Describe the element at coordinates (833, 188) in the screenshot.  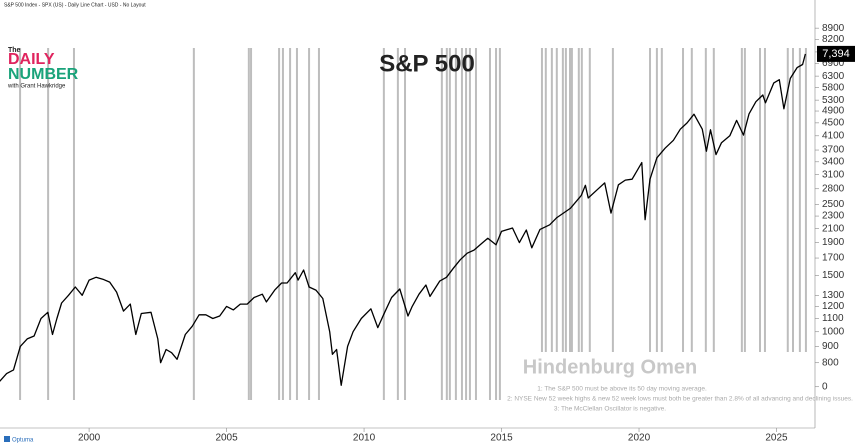
I see `y-tick-label: 2800` at that location.